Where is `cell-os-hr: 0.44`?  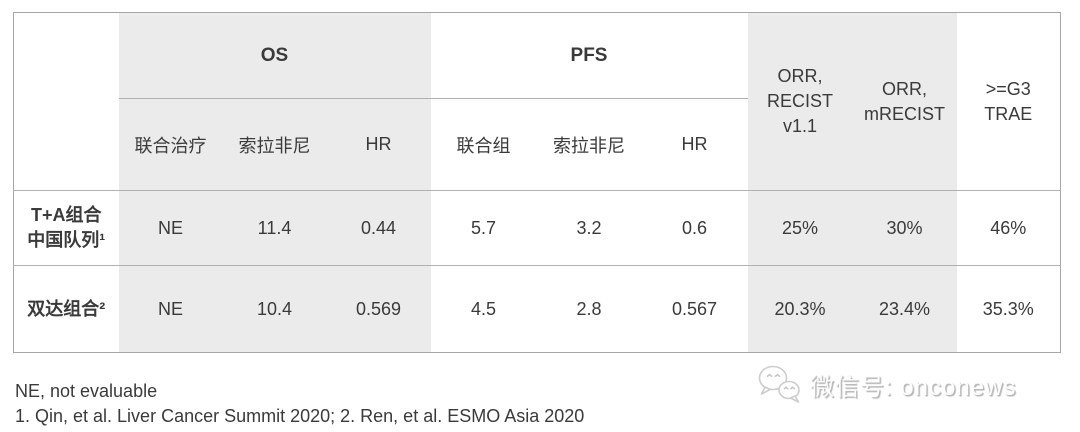
cell-os-hr: 0.44 is located at coordinates (378, 228).